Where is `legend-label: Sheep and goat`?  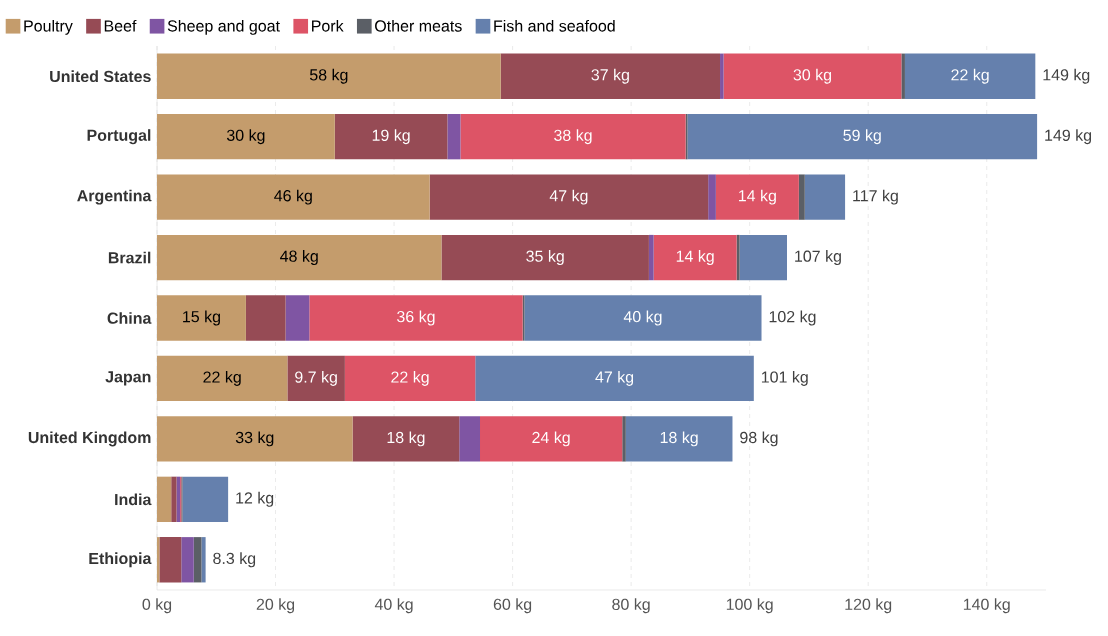
legend-label: Sheep and goat is located at coordinates (223, 27).